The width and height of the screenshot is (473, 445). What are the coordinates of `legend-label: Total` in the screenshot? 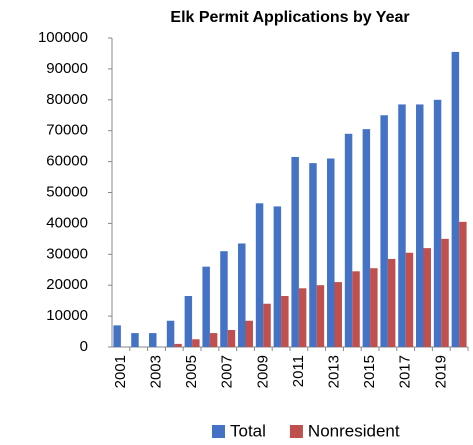 It's located at (248, 430).